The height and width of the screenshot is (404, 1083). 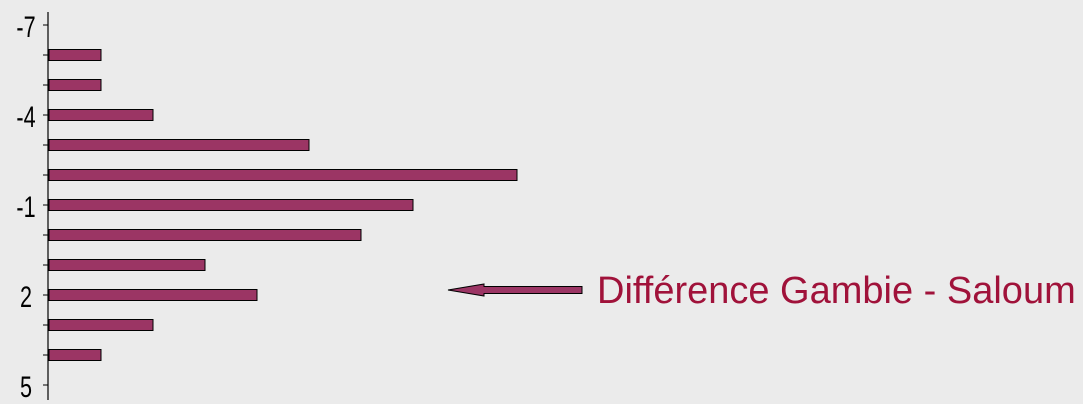 What do you see at coordinates (515, 290) in the screenshot?
I see `annotation-arrow` at bounding box center [515, 290].